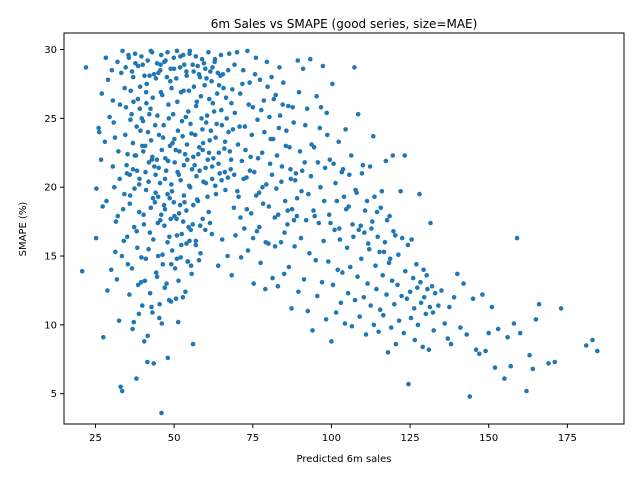 The width and height of the screenshot is (640, 480). I want to click on x-axis-label: Predicted 6m sales, so click(344, 459).